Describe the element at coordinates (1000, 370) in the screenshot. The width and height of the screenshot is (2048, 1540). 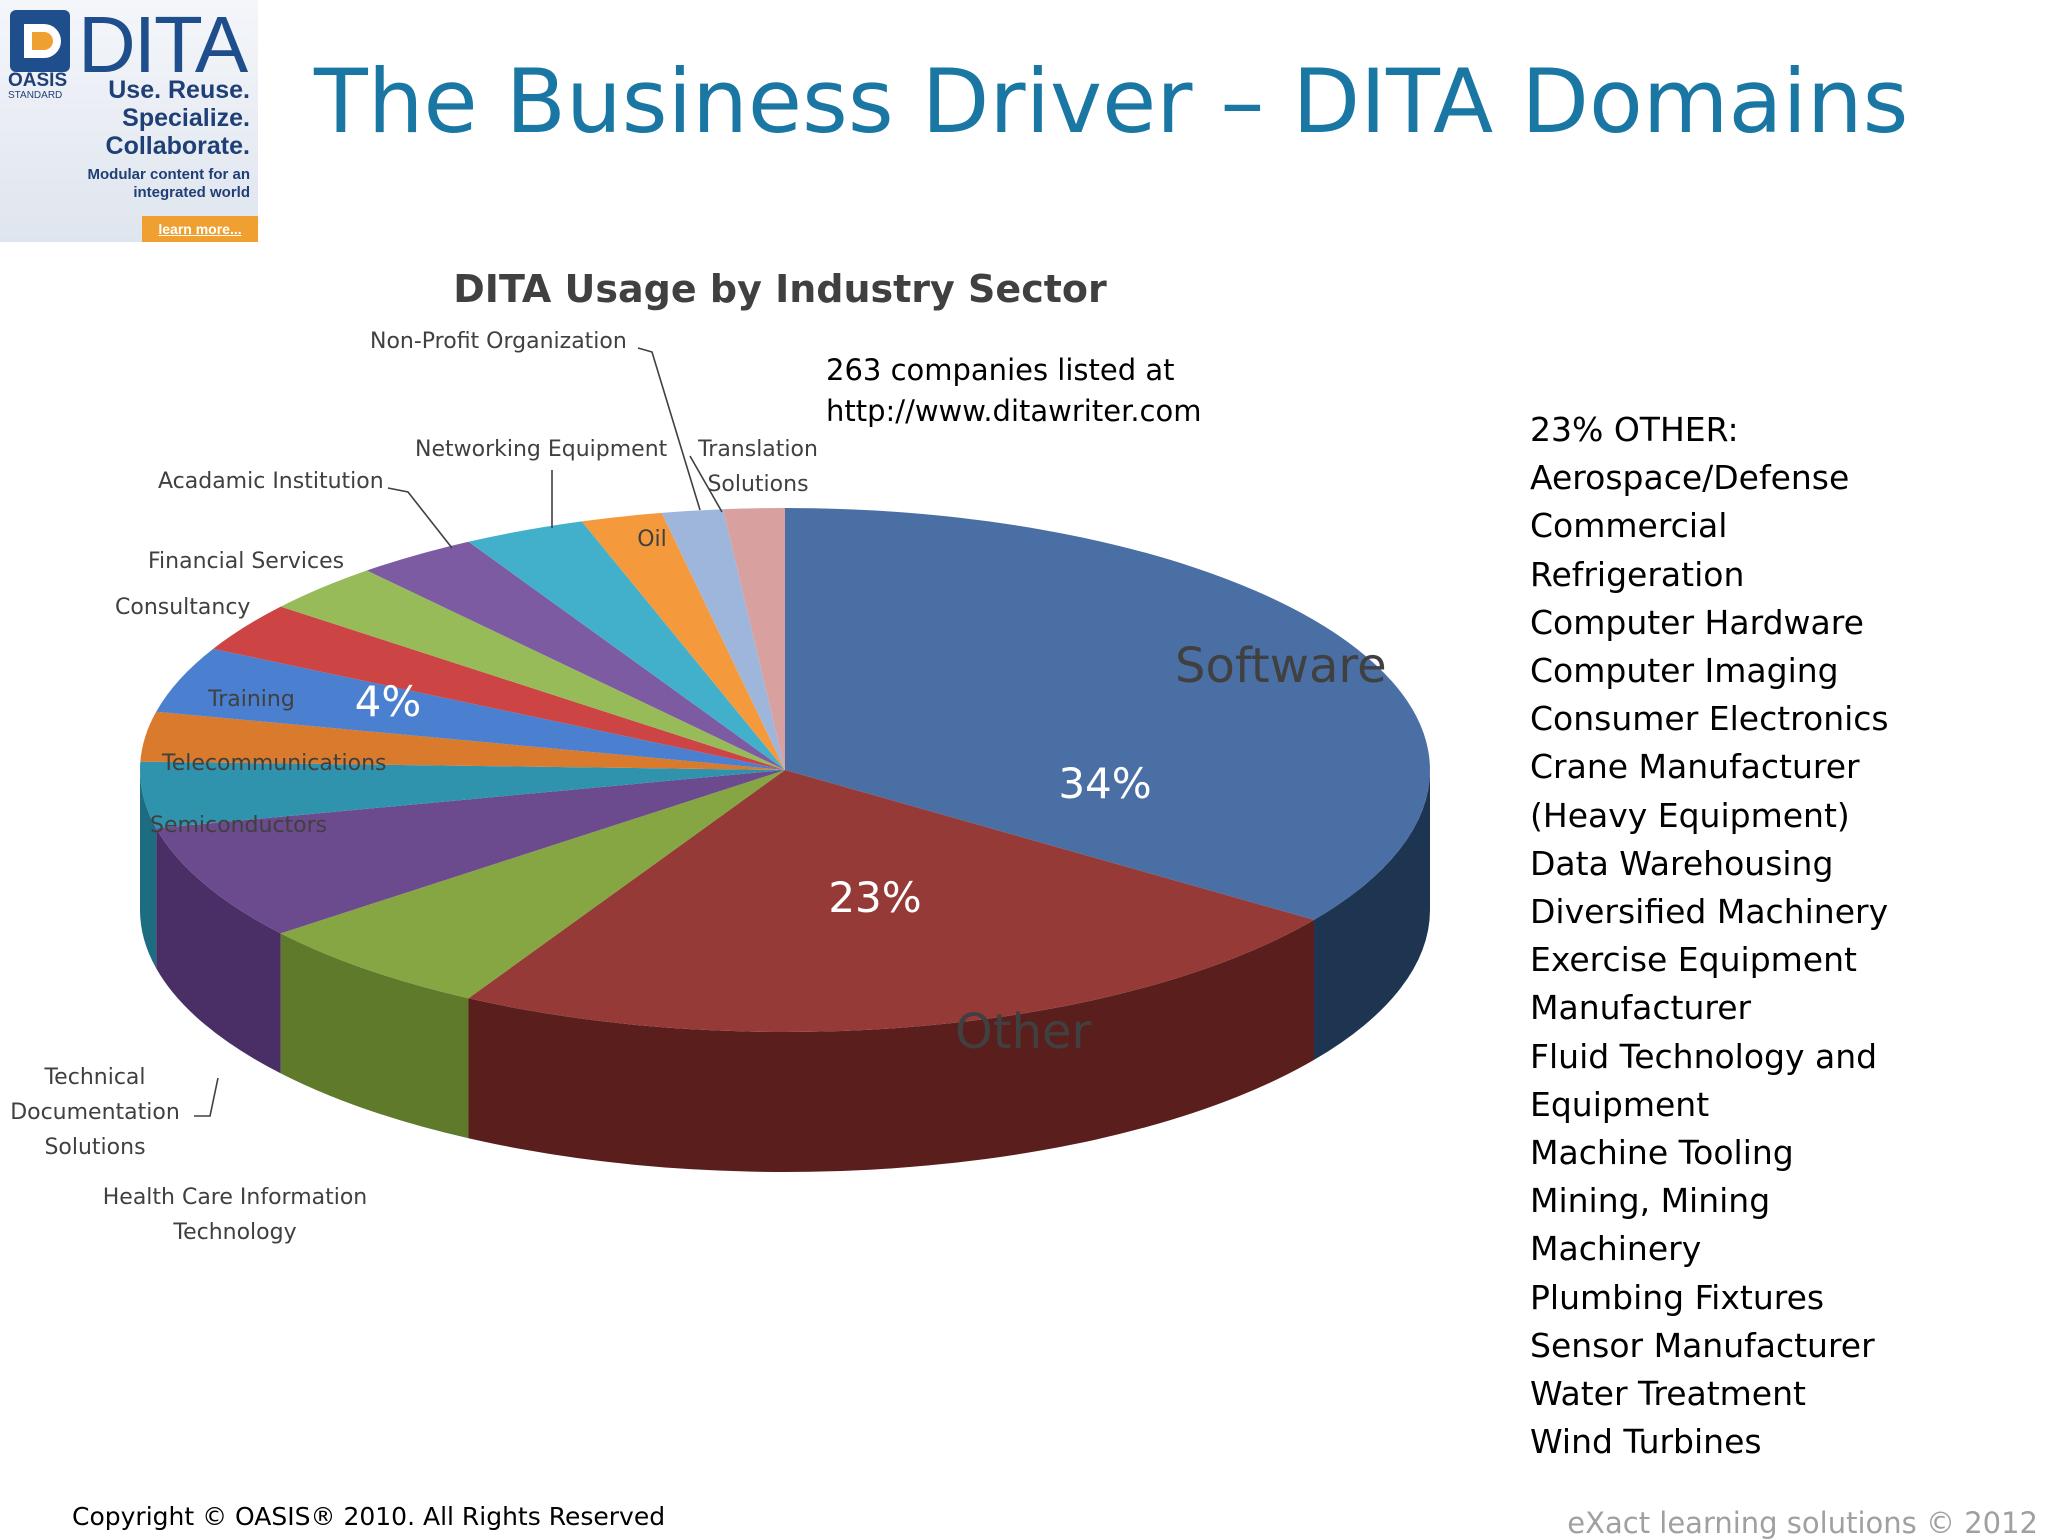
I see `companies-note-line: 263 companies listed at` at that location.